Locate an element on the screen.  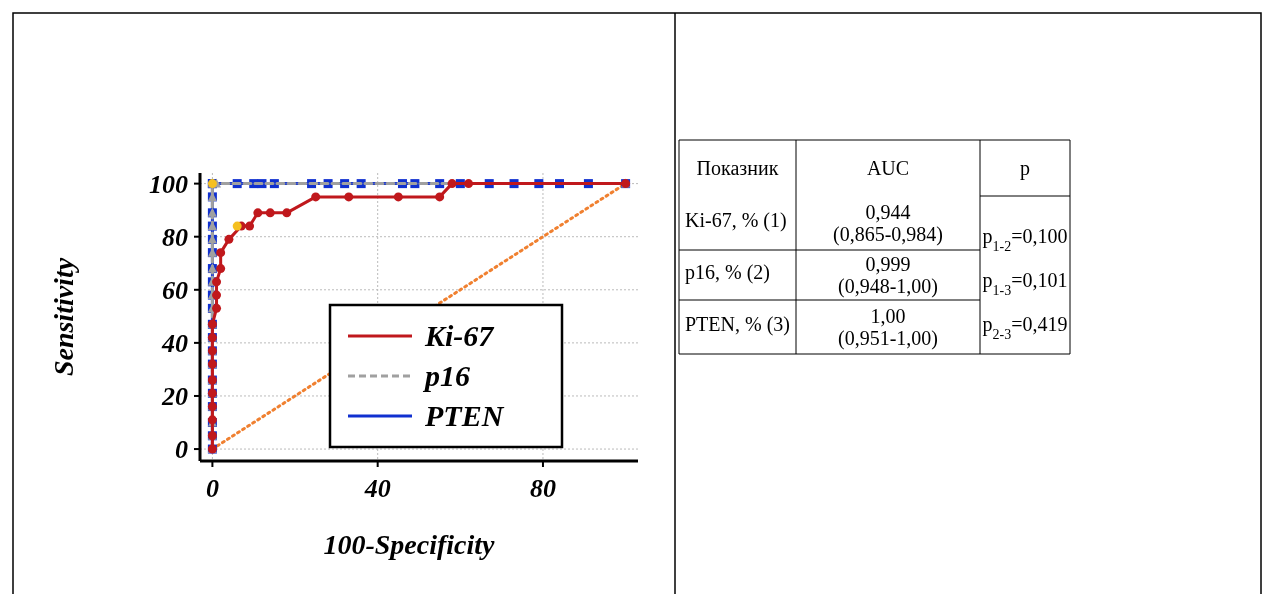
text: p16, % (2) is located at coordinates (727, 272).